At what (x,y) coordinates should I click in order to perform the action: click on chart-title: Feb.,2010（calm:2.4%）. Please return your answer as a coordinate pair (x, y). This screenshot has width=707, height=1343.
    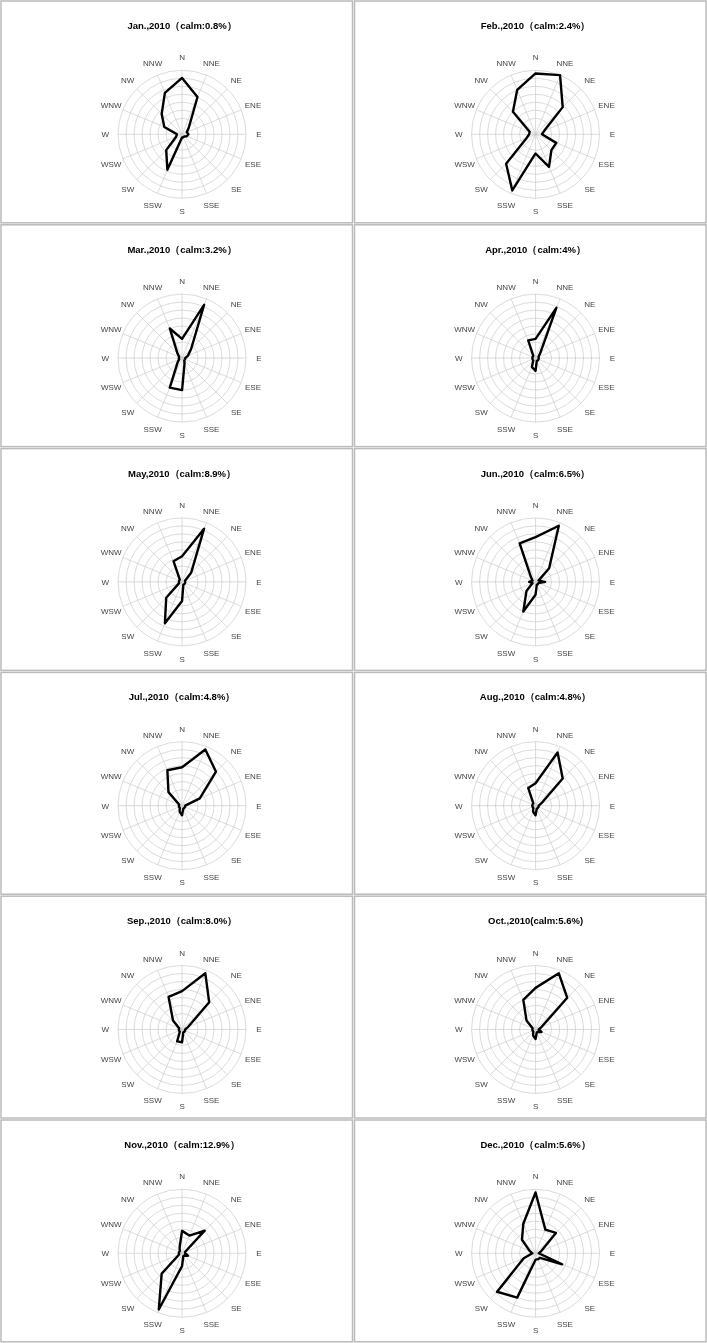
    Looking at the image, I should click on (535, 25).